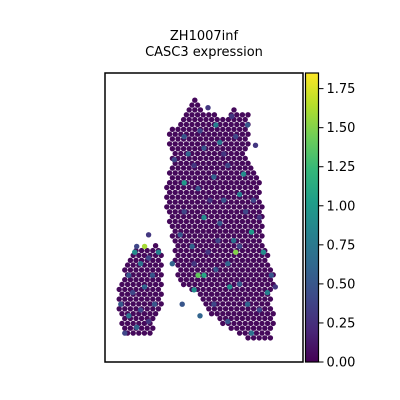 The image size is (400, 400). I want to click on colorbar-tick-label: 1.75, so click(341, 89).